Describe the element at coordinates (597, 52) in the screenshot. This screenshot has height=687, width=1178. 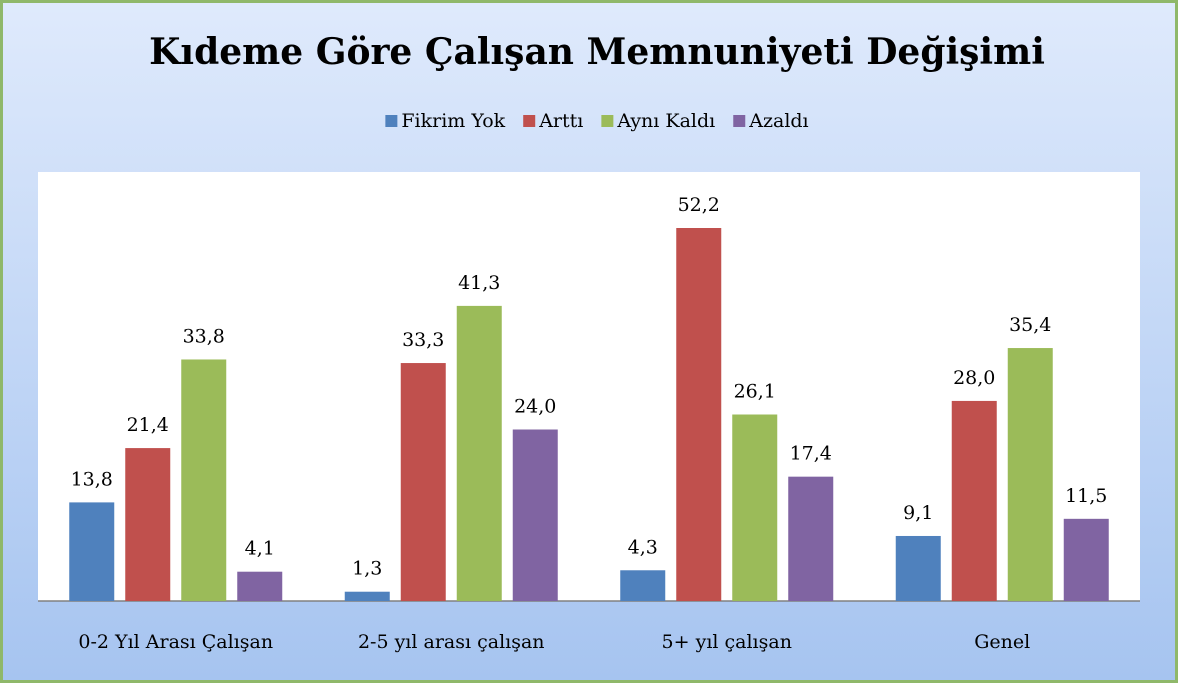
I see `chart-title: Kıdeme Göre Çalışan Memnuniyeti Değişimi` at that location.